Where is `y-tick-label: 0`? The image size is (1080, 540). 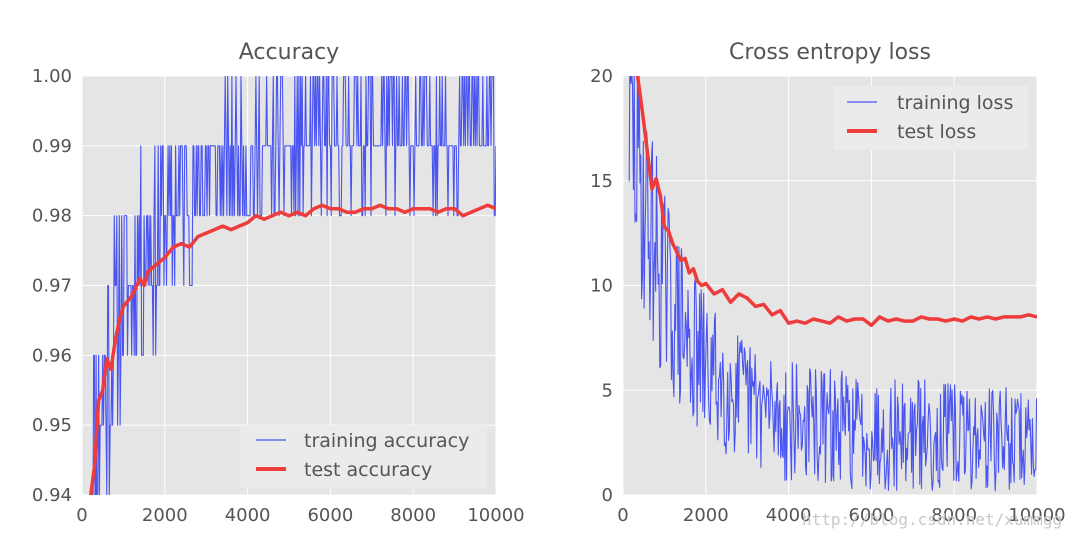 y-tick-label: 0 is located at coordinates (607, 495).